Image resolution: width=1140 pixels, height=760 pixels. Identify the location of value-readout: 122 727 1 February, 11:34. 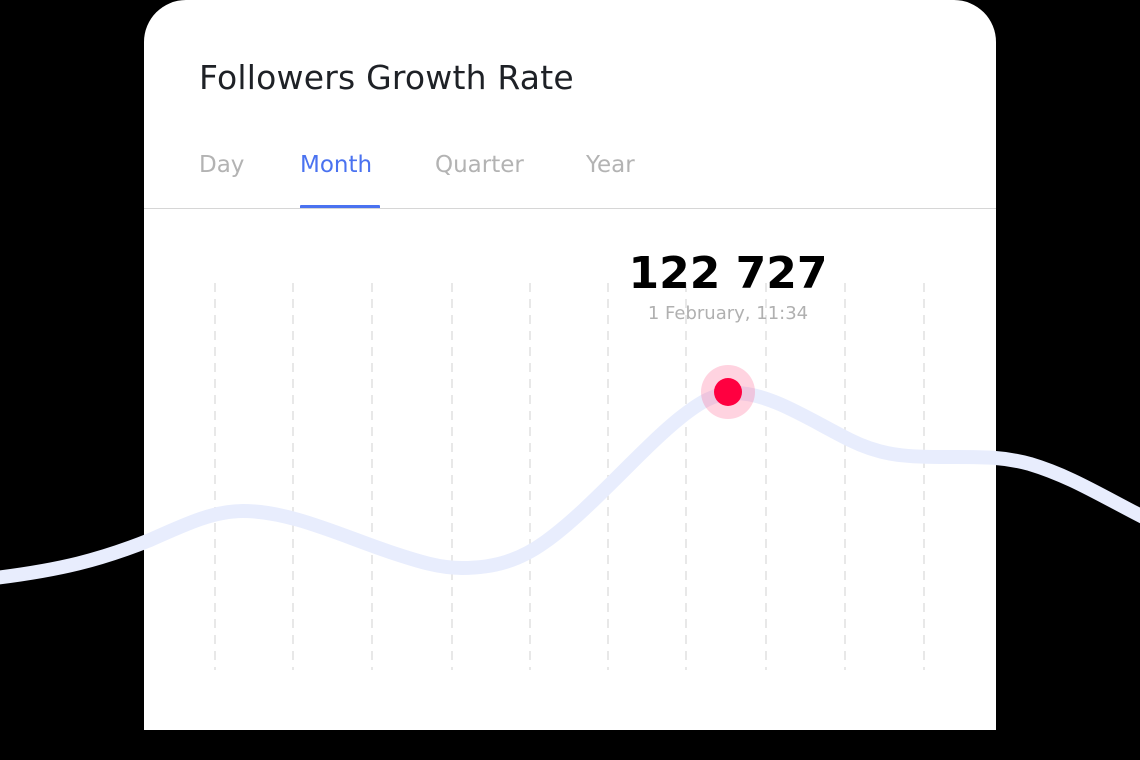
(728, 286).